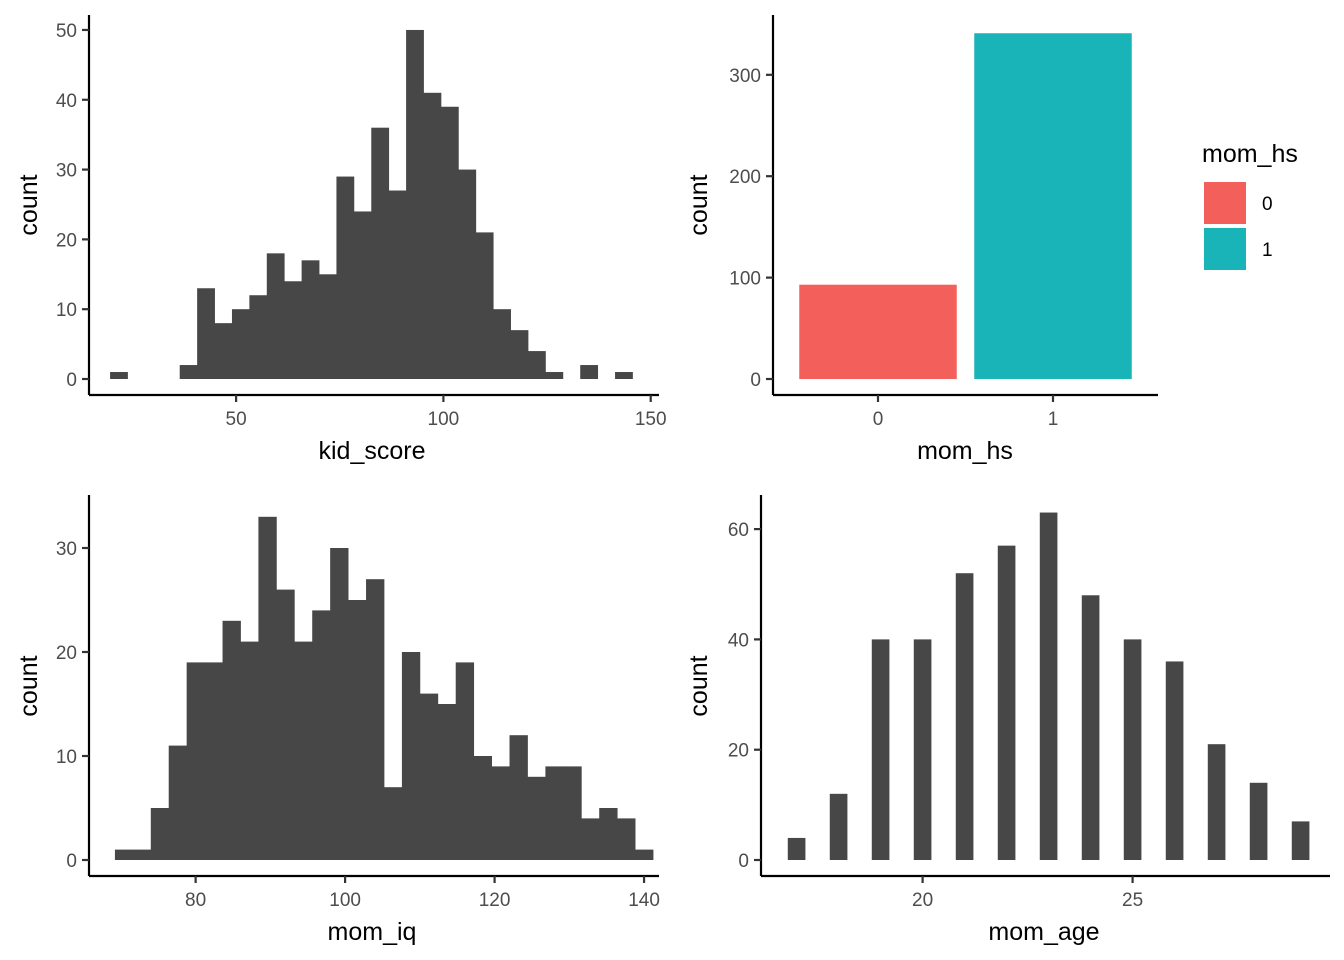 The image size is (1344, 960). What do you see at coordinates (1027, 893) in the screenshot?
I see `x-ticks: 20 25` at bounding box center [1027, 893].